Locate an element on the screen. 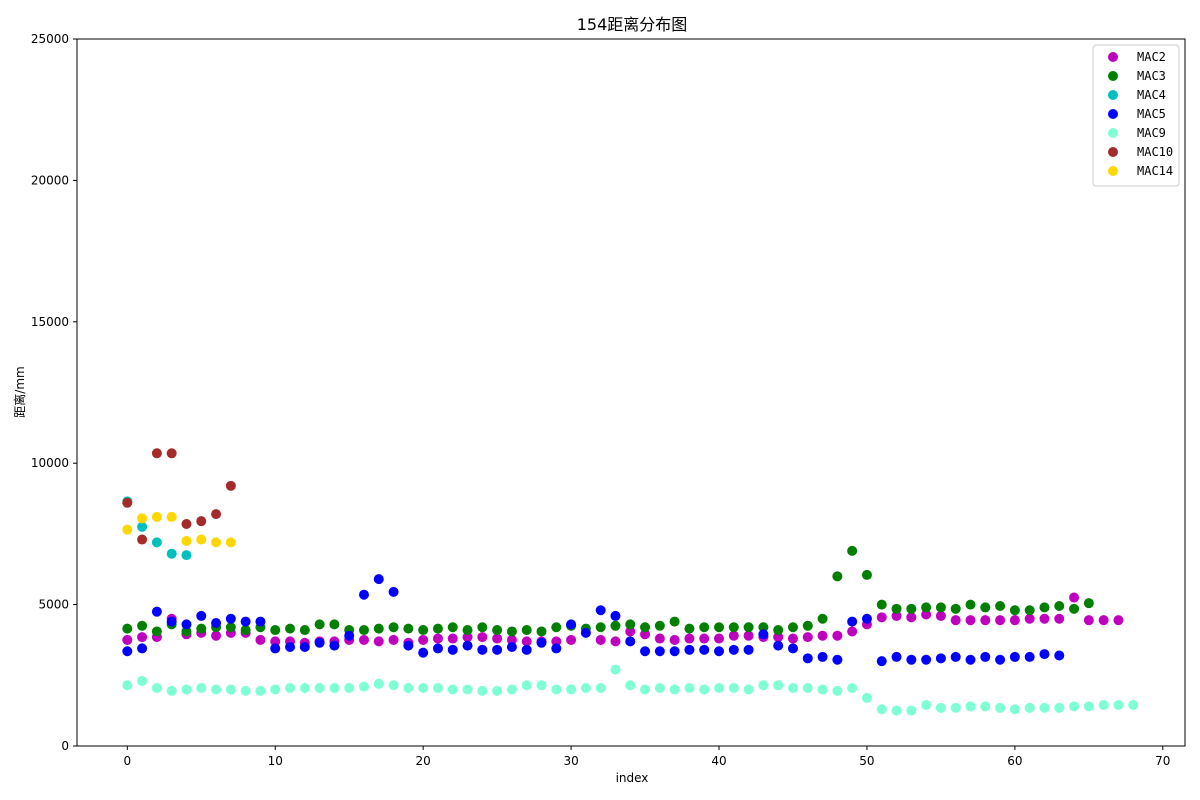 The width and height of the screenshot is (1200, 800). legend-label: MAC5 is located at coordinates (1151, 114).